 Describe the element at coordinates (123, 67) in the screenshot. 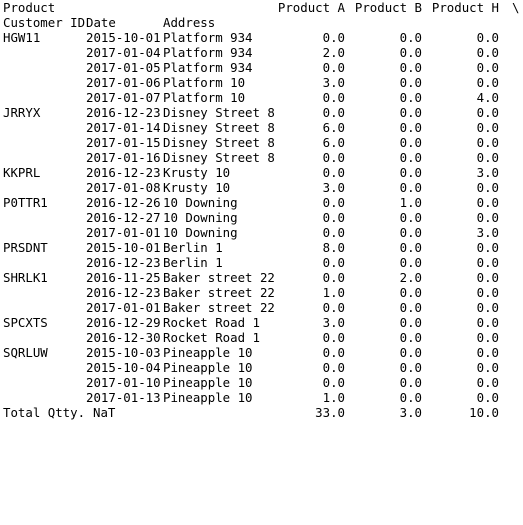

I see `date-cell: 2017-01-05` at that location.